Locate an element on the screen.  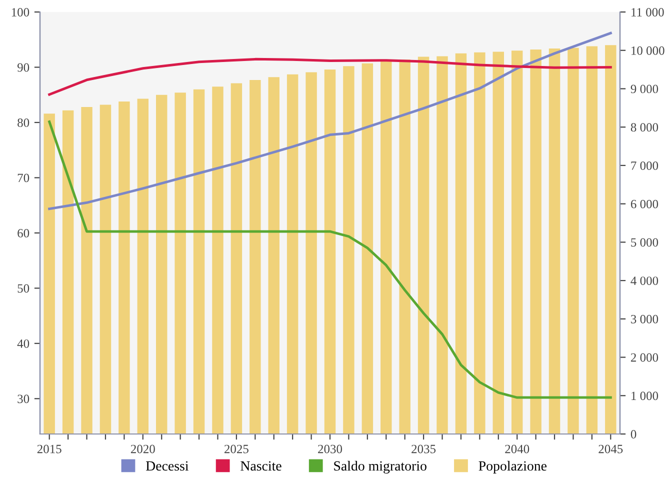
x-tick-label: 2015 is located at coordinates (49, 449).